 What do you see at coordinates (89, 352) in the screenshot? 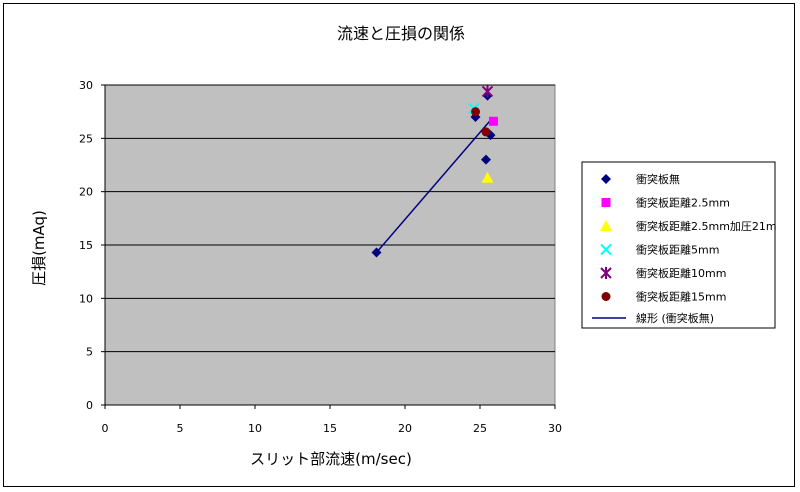
I see `y-tick-label: 5` at bounding box center [89, 352].